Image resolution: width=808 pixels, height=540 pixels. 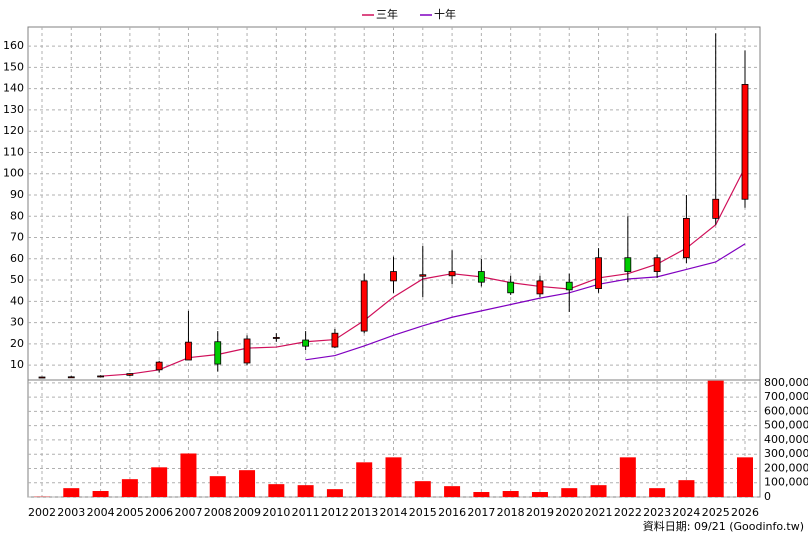 I want to click on x-tick-label: 2011, so click(x=306, y=512).